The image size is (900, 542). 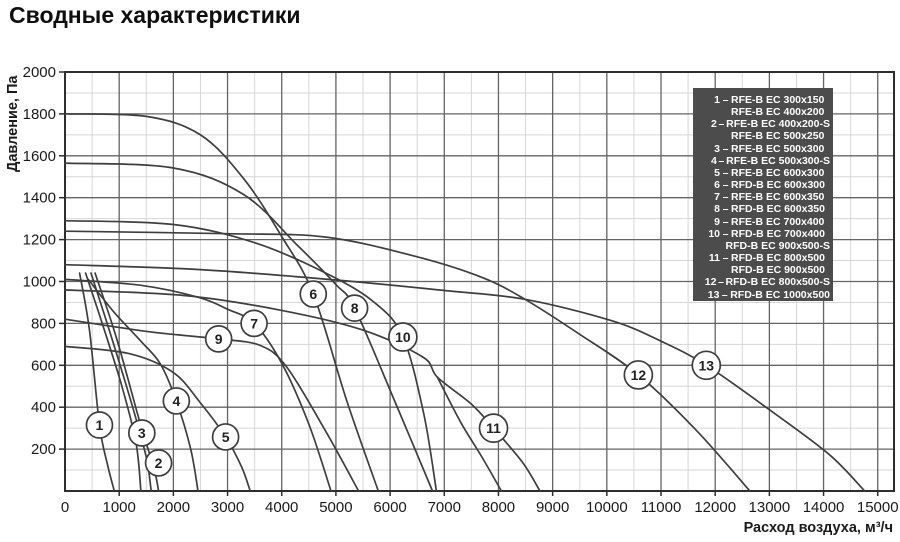 I want to click on svg-text: 7, so click(x=254, y=323).